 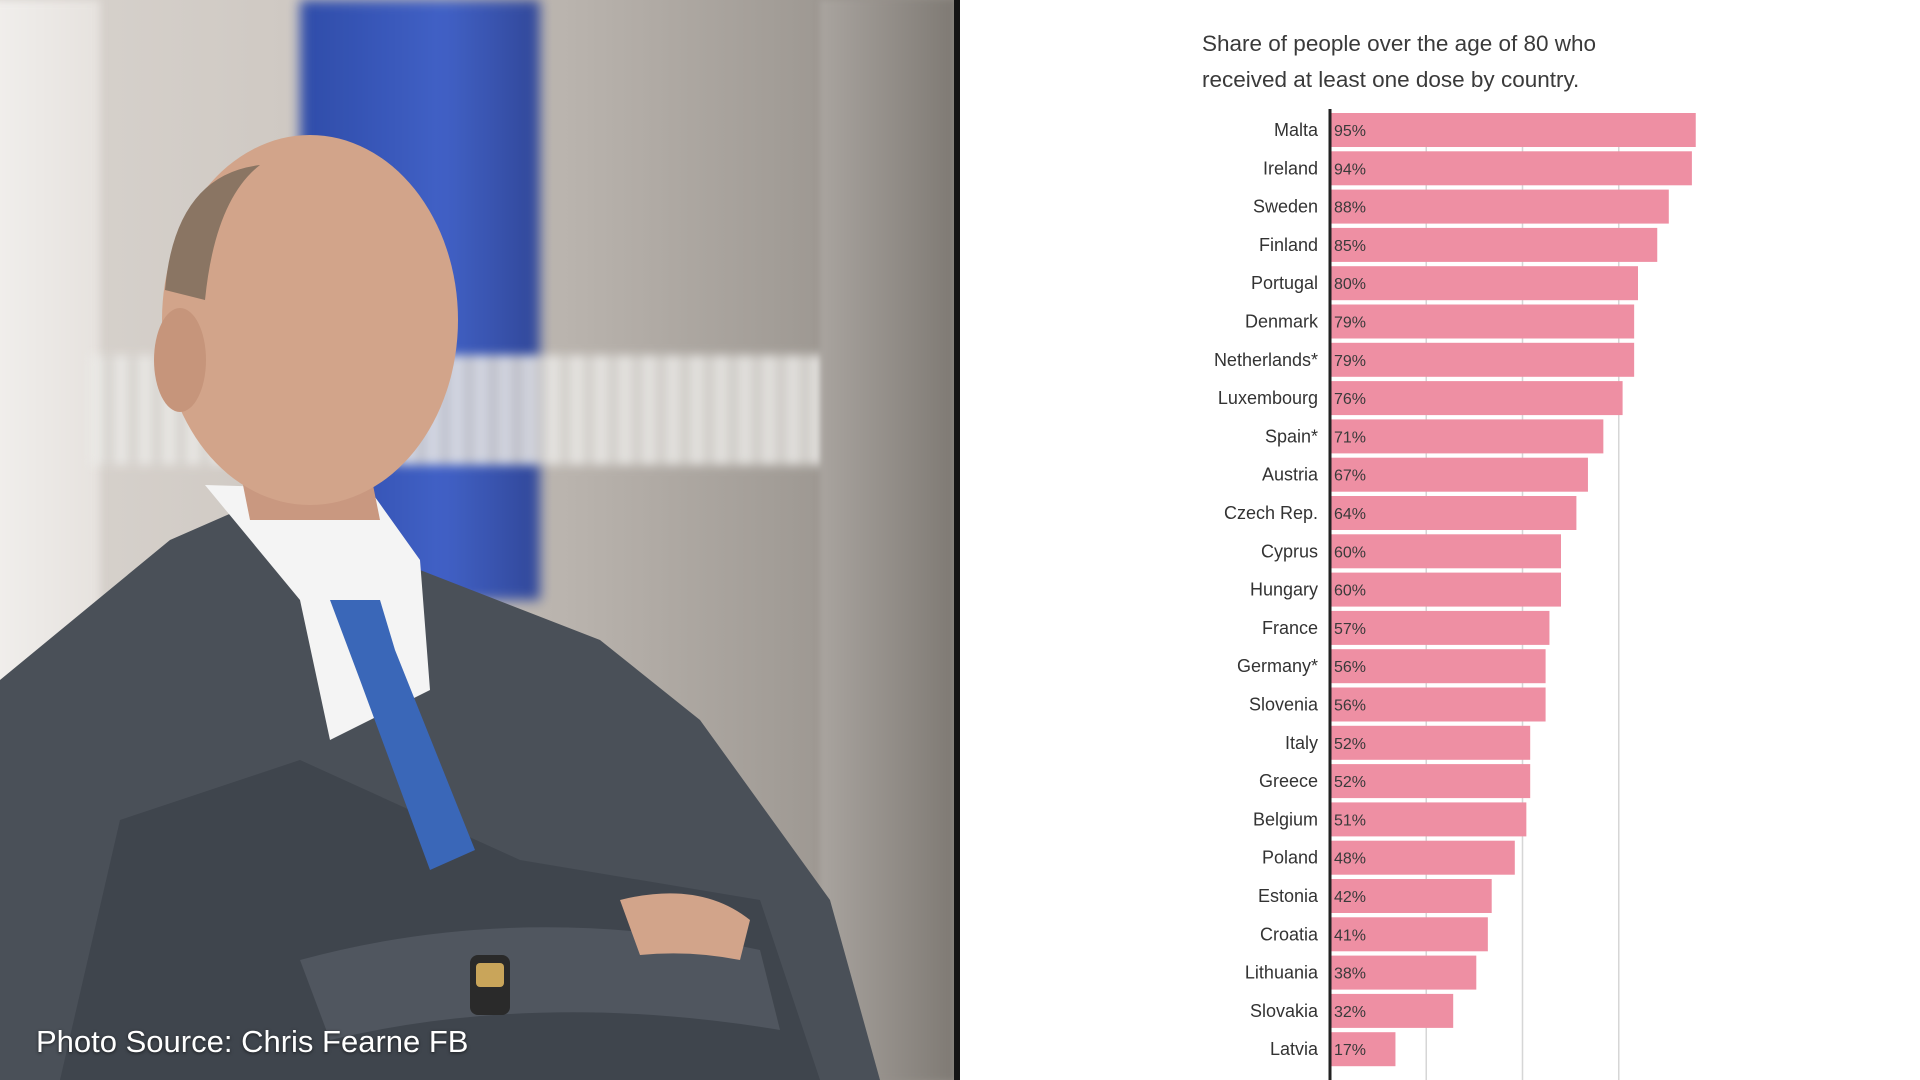 What do you see at coordinates (1288, 245) in the screenshot?
I see `country-label: Finland` at bounding box center [1288, 245].